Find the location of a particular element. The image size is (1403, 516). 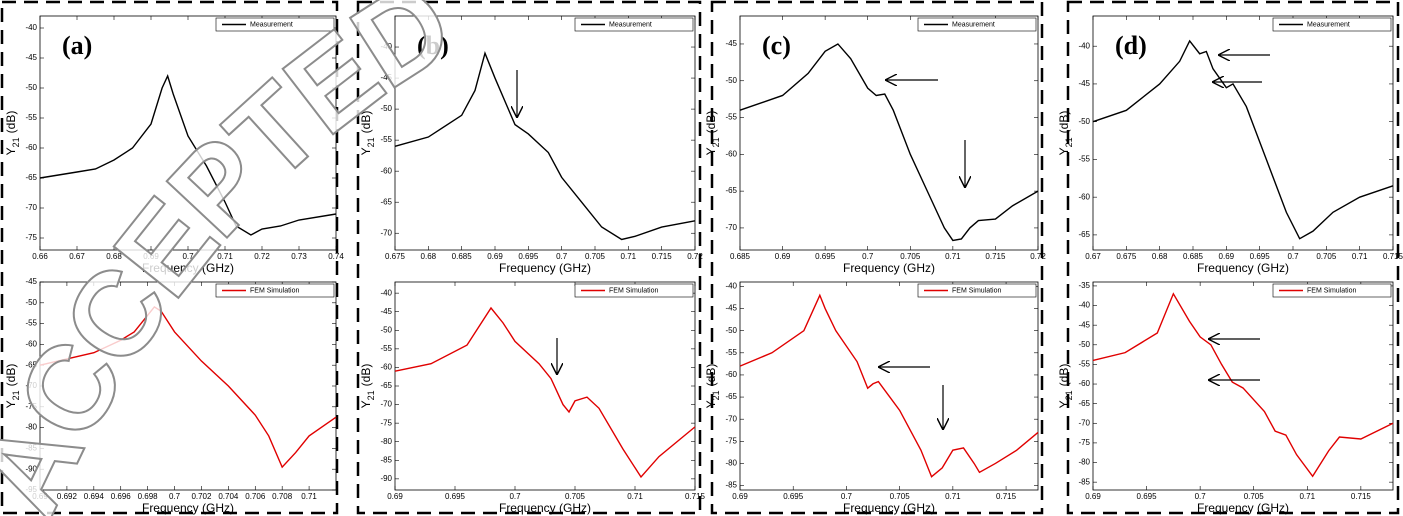

x-tick-label: 0.702 is located at coordinates (201, 496).